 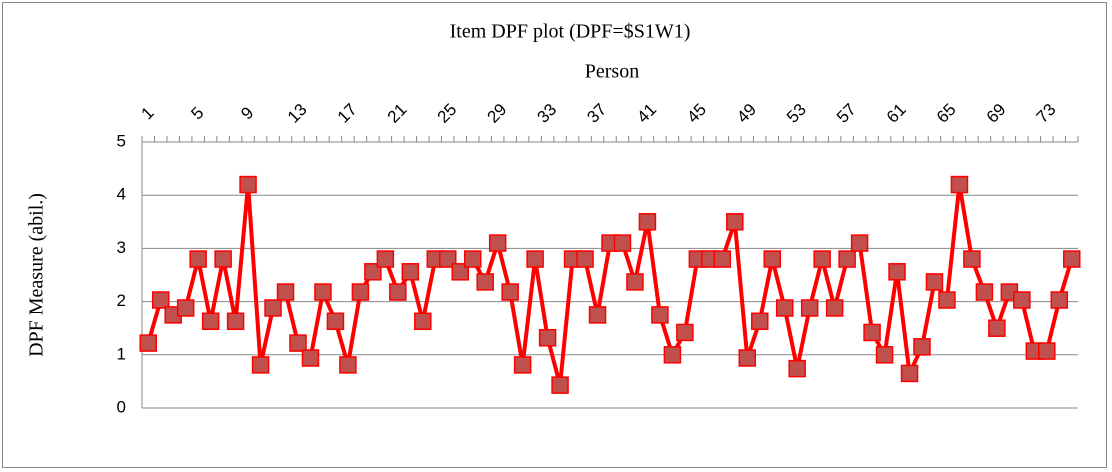 I want to click on y-tick-label: 0, so click(x=121, y=406).